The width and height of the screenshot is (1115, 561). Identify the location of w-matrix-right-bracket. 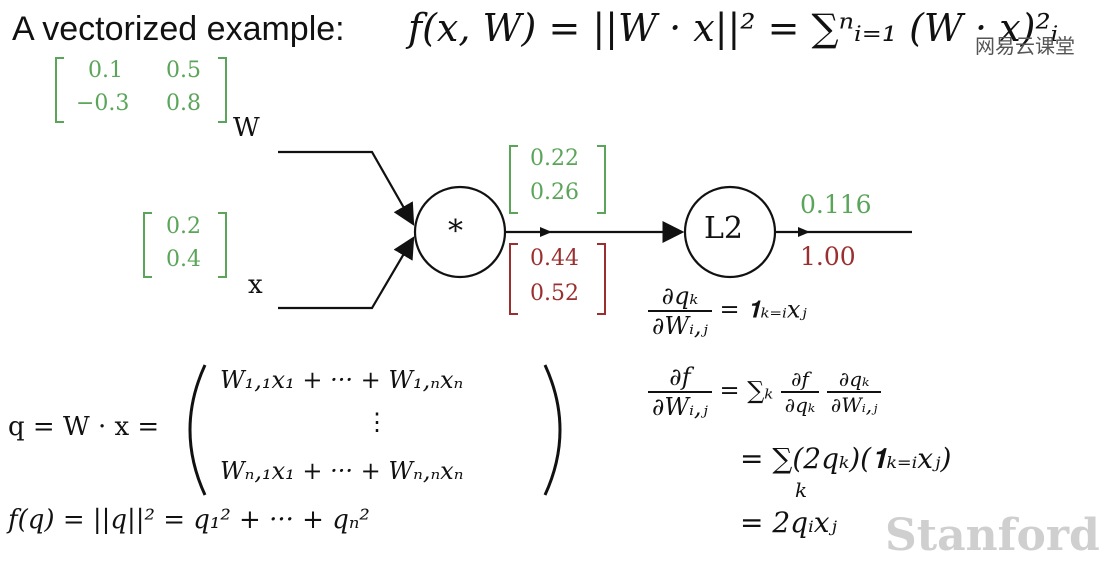
(222, 90).